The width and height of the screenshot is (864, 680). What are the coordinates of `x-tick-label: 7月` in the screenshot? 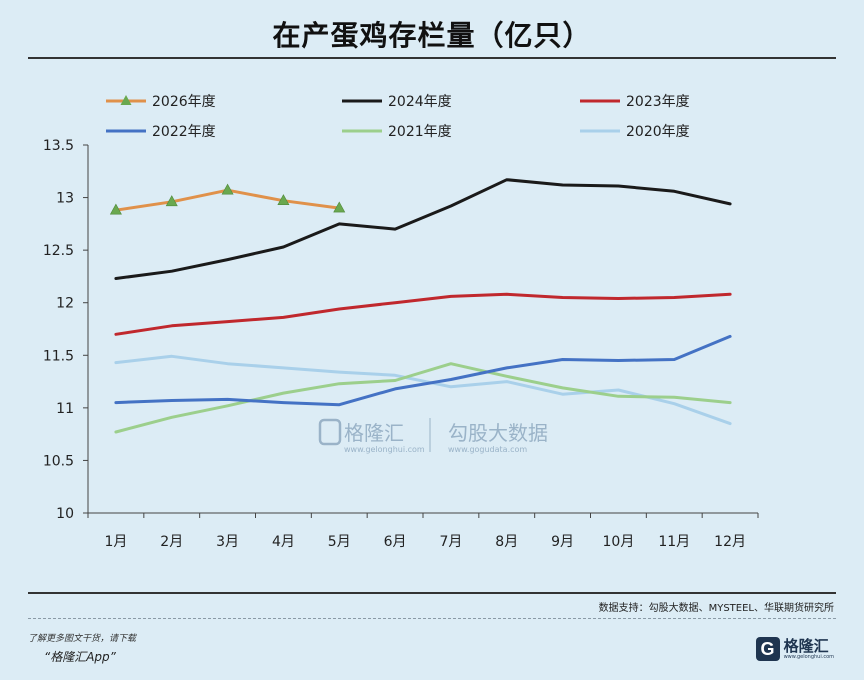 It's located at (450, 542).